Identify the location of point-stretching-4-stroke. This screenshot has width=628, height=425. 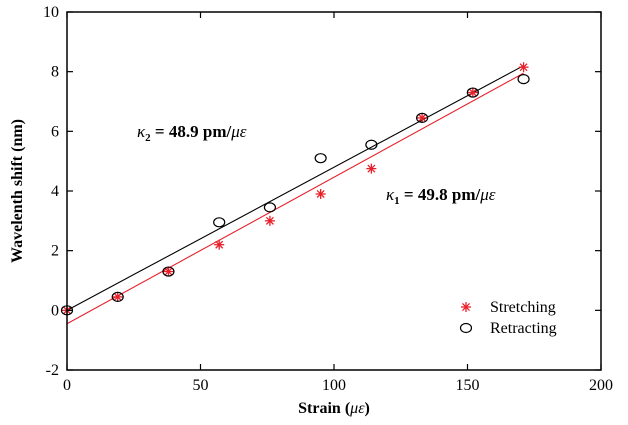
(269, 220).